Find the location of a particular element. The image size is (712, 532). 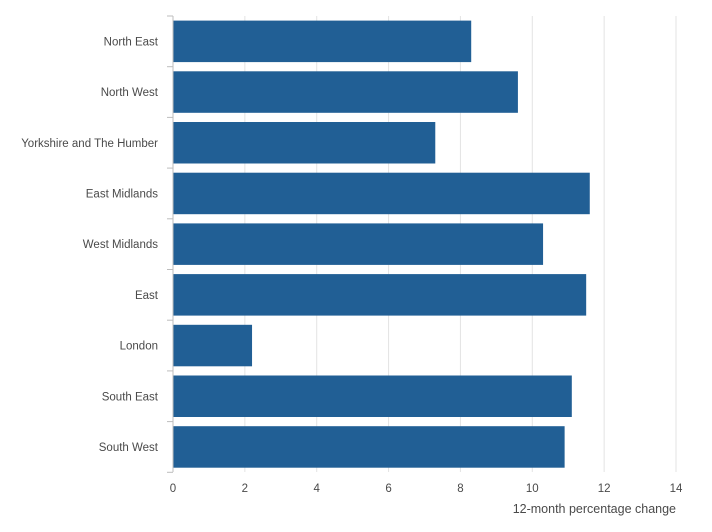

bar-yorkshire-and-the-humber is located at coordinates (304, 143).